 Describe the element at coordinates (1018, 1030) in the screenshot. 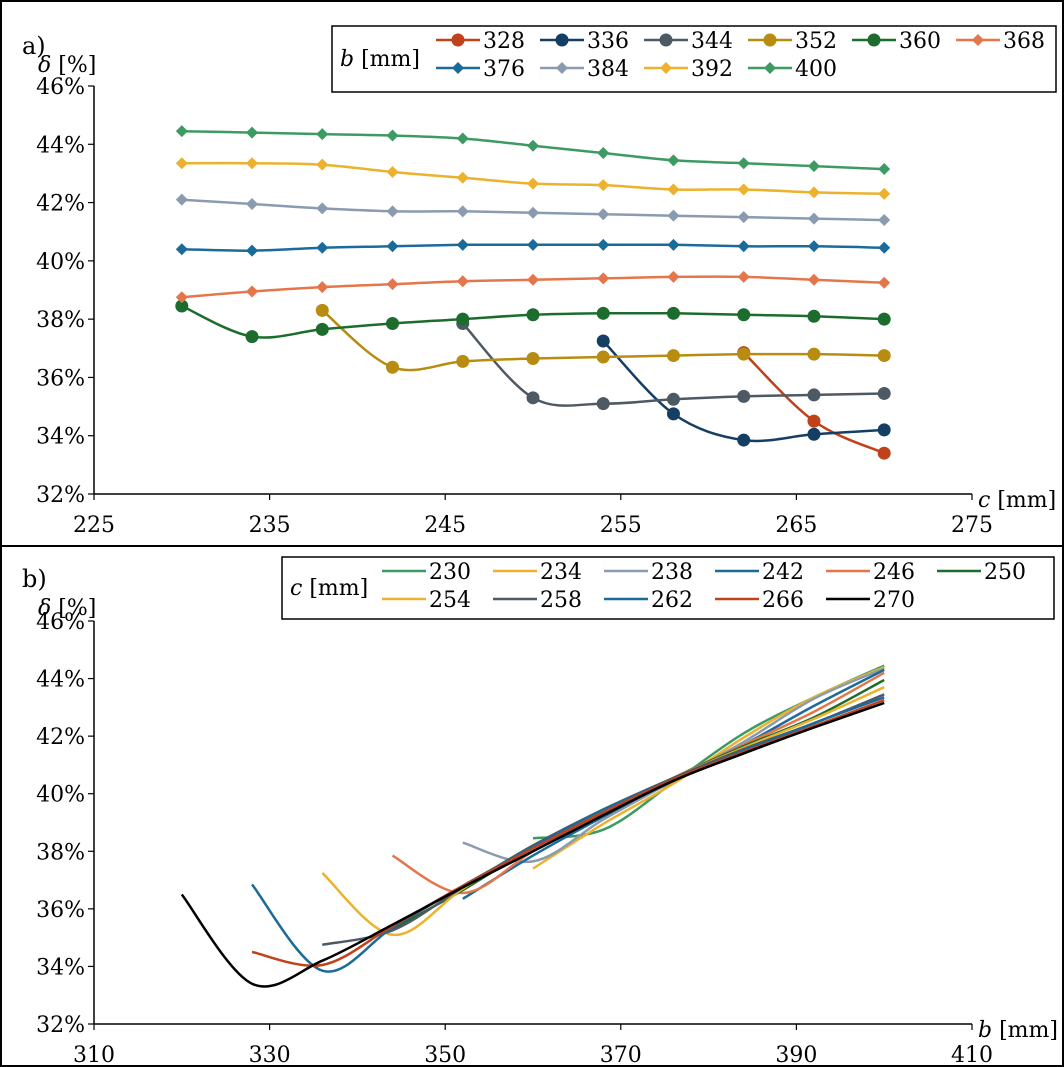

I see `x-axis-label: b [mm]` at that location.